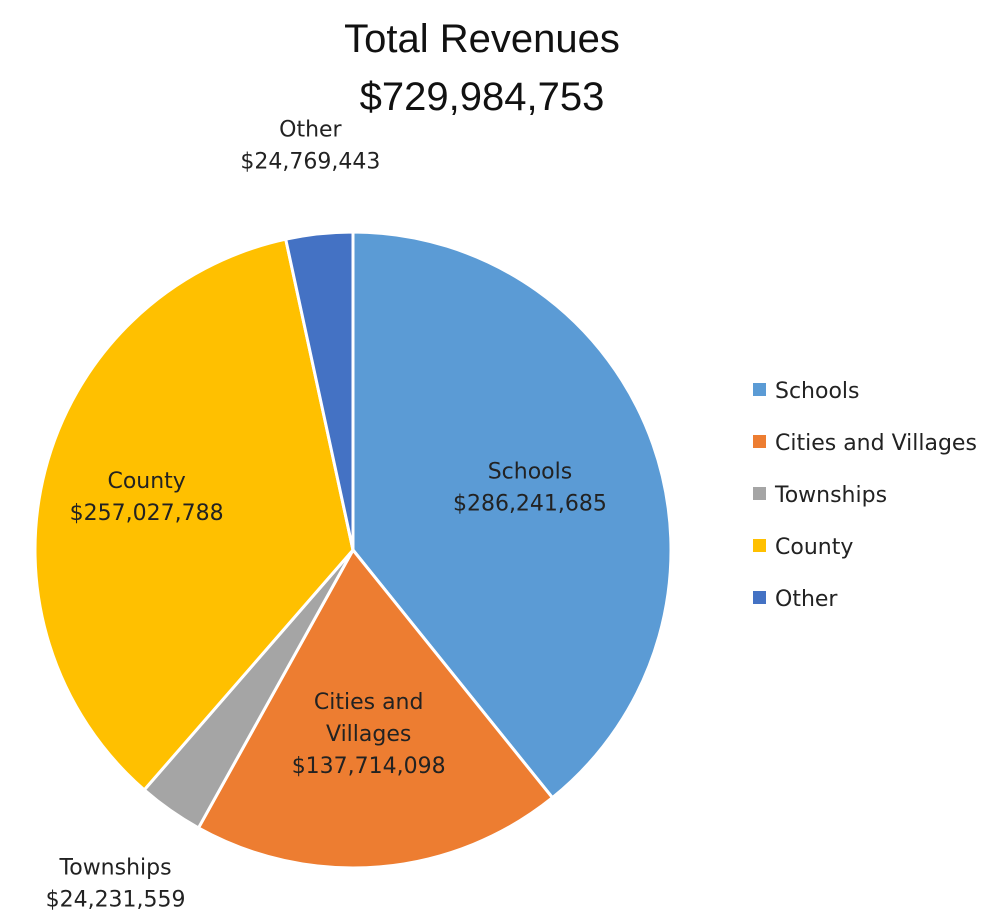 This screenshot has height=910, width=1008. I want to click on data-label-townships: Townships $24,231,559, so click(116, 882).